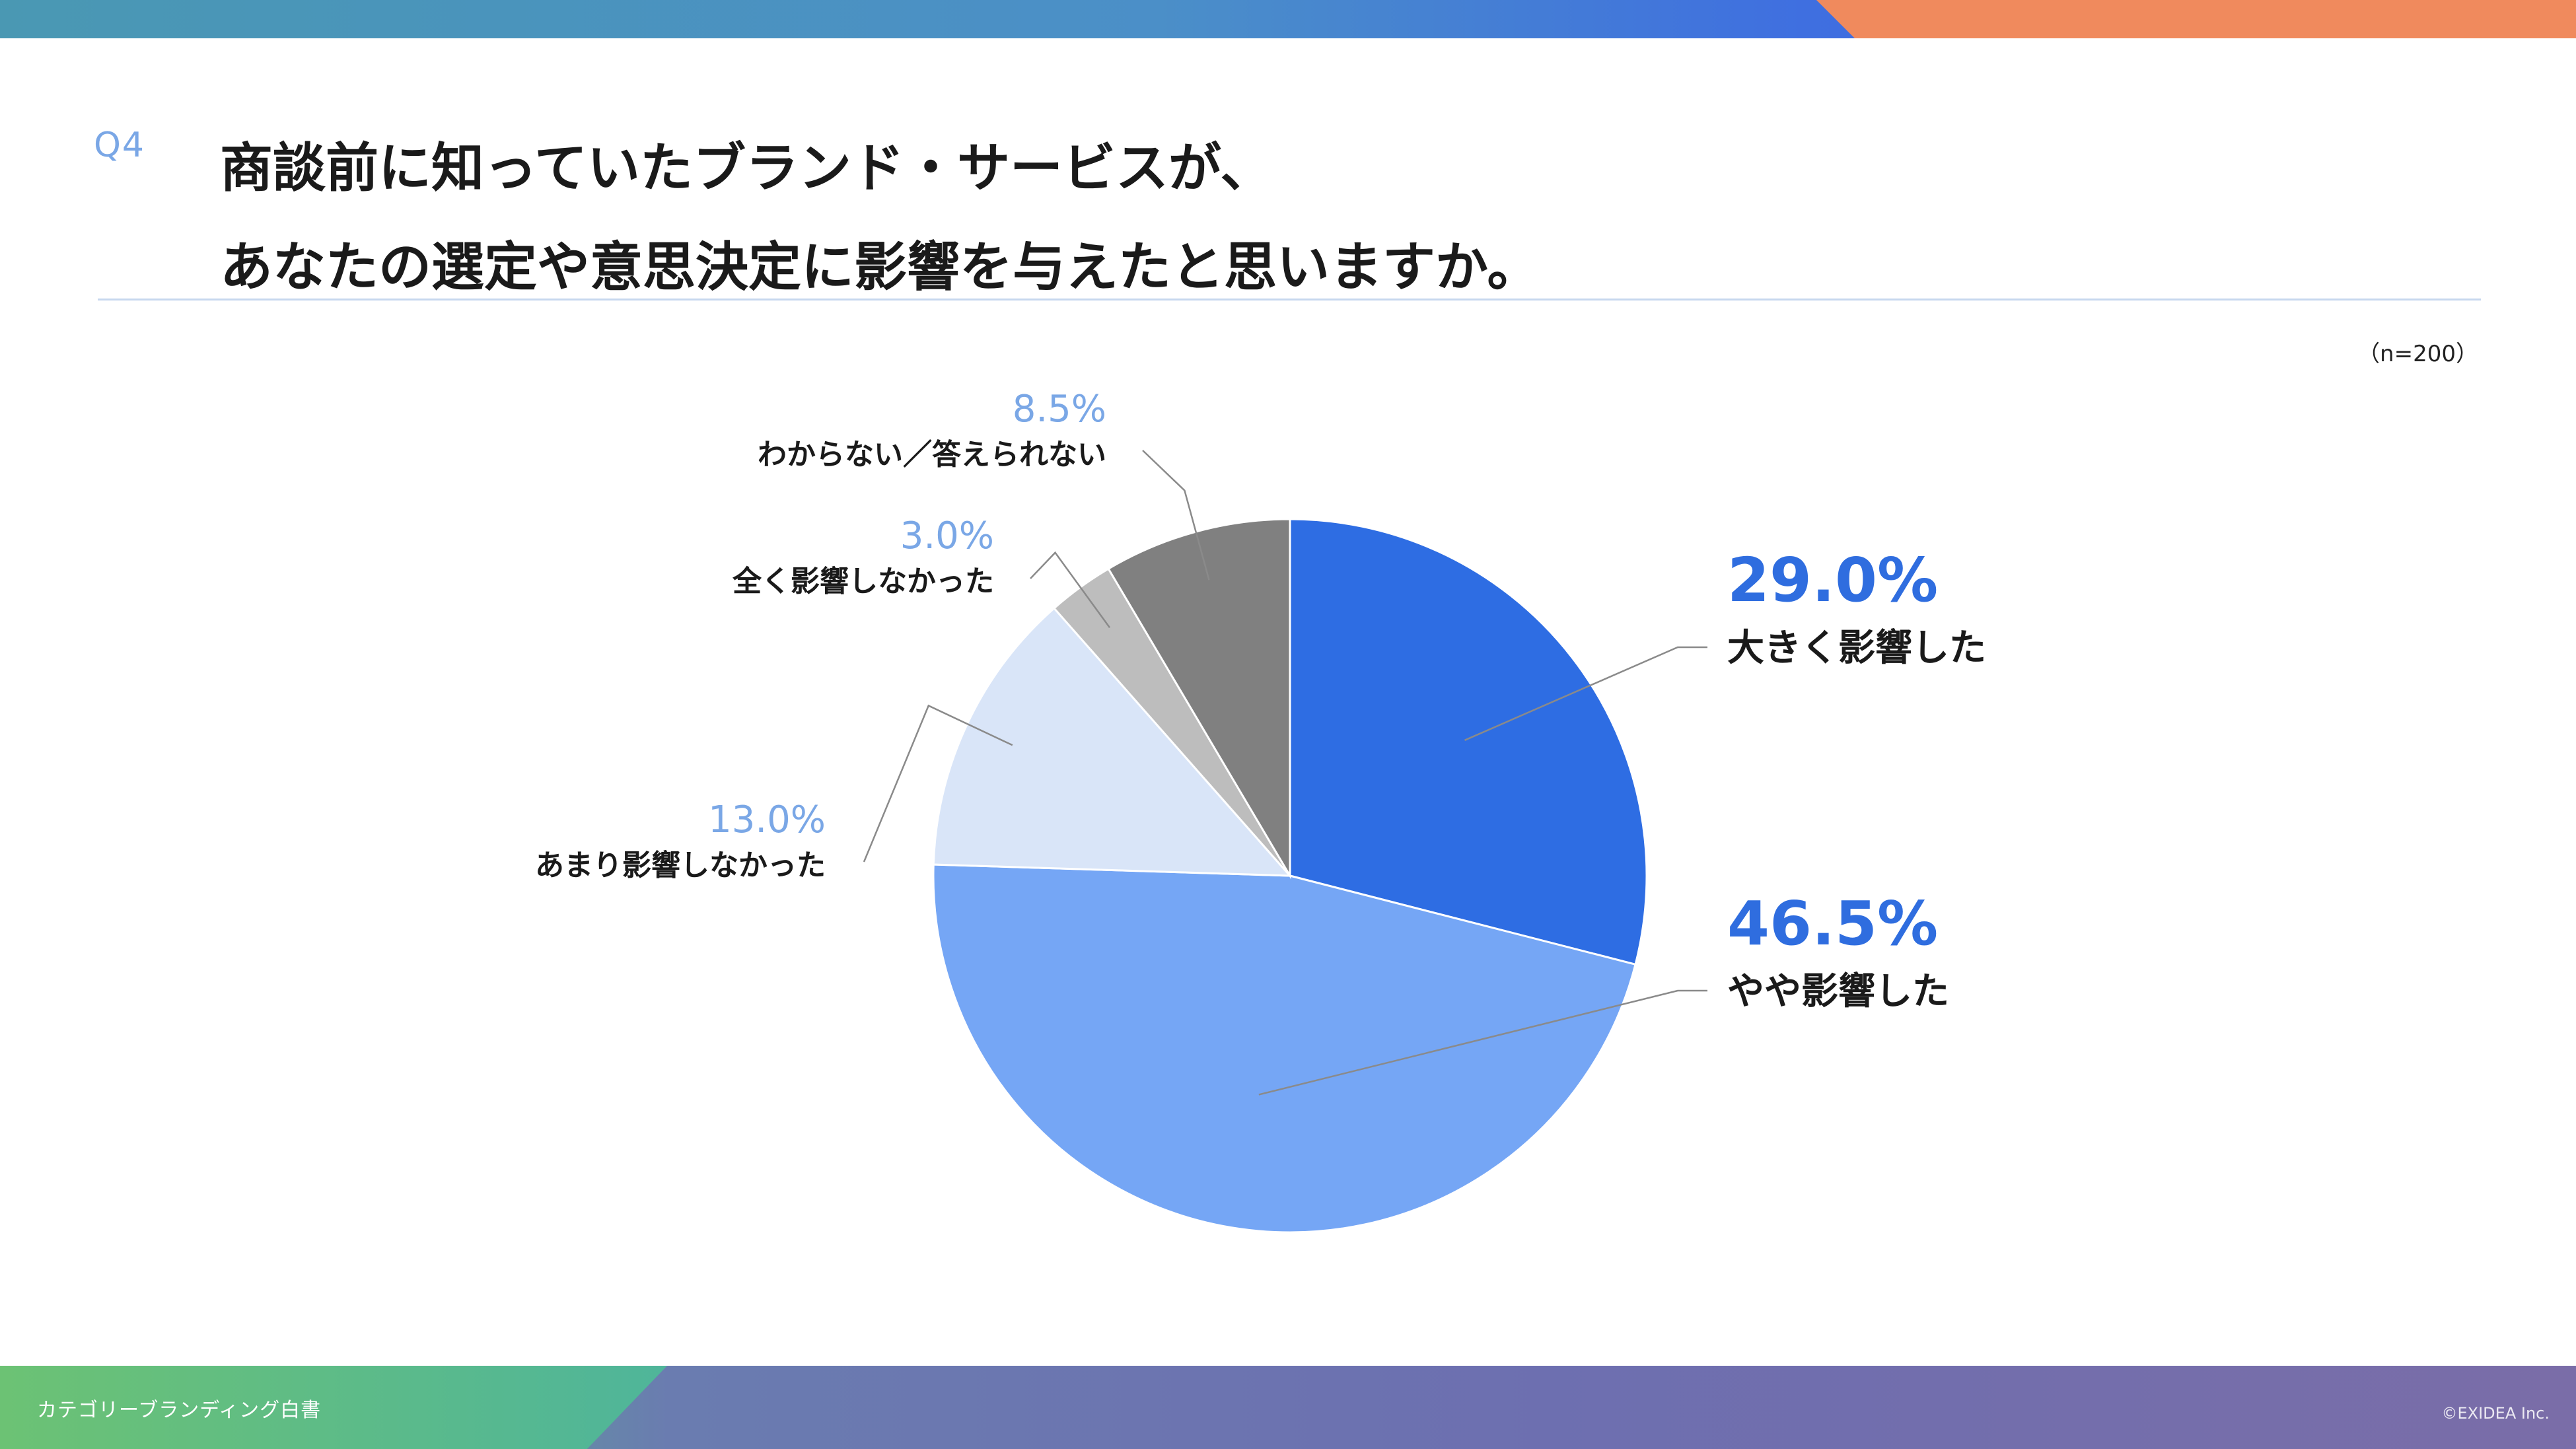 This screenshot has height=1449, width=2576. I want to click on slice-percent-4: 8.5%, so click(1059, 410).